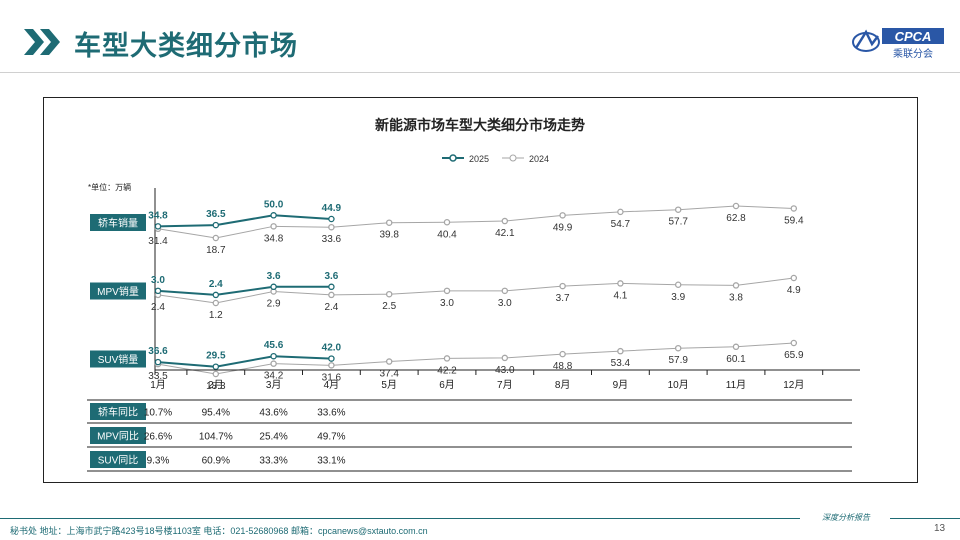 The height and width of the screenshot is (540, 960). I want to click on data-label-2024: 39.8, so click(389, 235).